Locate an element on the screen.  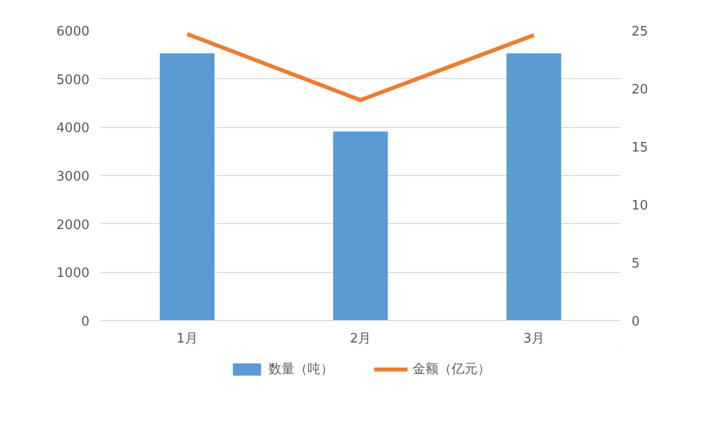
y-tick-label: 0 is located at coordinates (85, 322).